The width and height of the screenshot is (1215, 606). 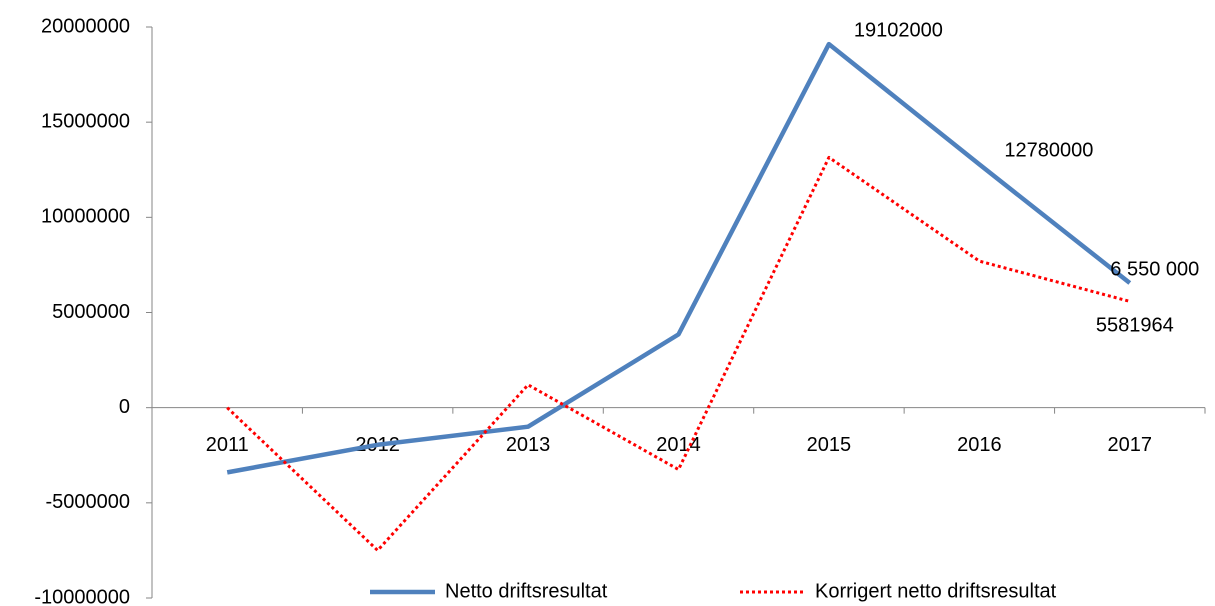 I want to click on y-tick-label: 15000000, so click(x=85, y=121).